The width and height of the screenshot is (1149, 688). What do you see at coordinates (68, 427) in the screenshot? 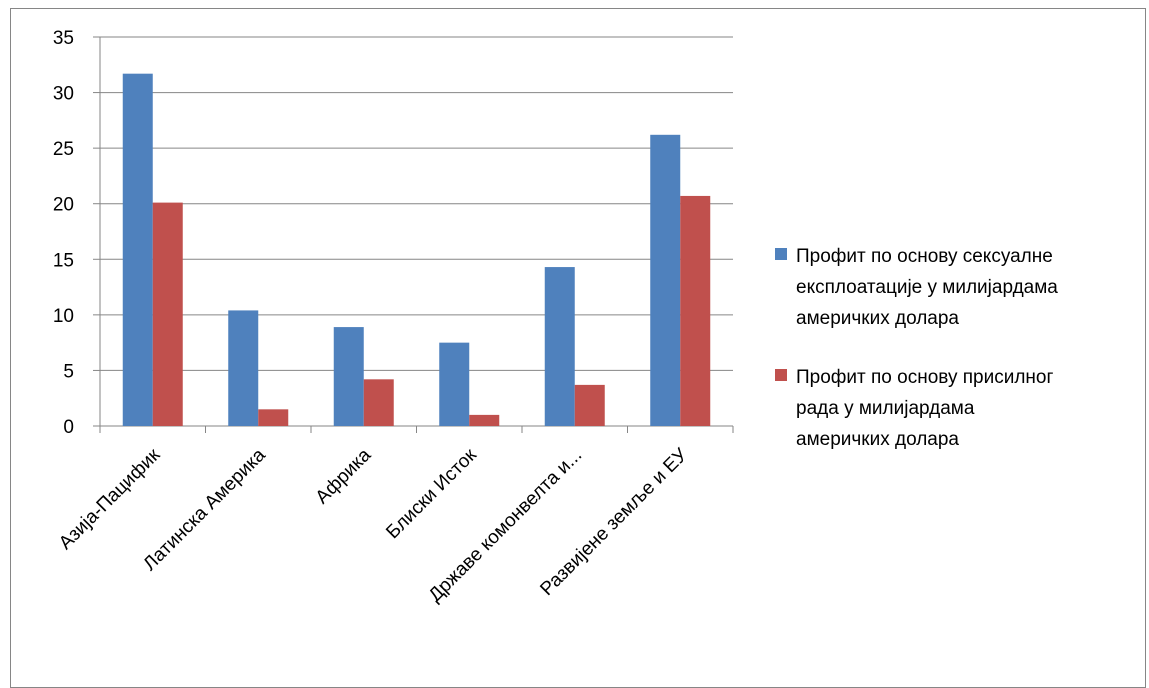
I see `y-tick-label: 0` at bounding box center [68, 427].